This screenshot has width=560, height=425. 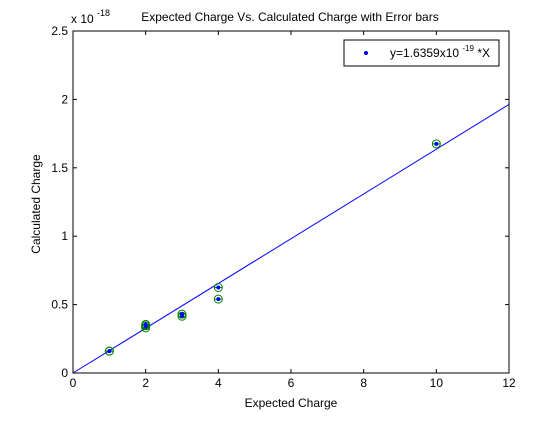 I want to click on x-tick-label: 4, so click(x=218, y=383).